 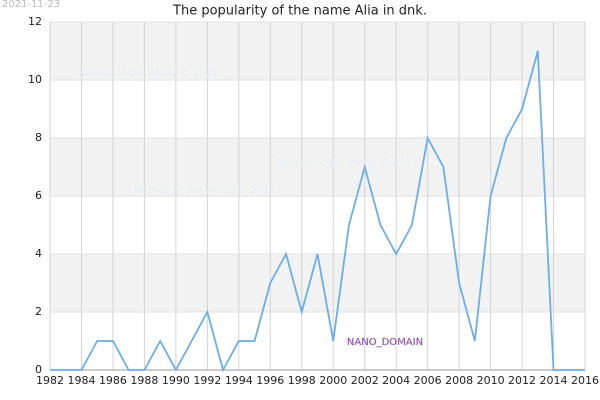 What do you see at coordinates (270, 380) in the screenshot?
I see `x-tick-label: 1996` at bounding box center [270, 380].